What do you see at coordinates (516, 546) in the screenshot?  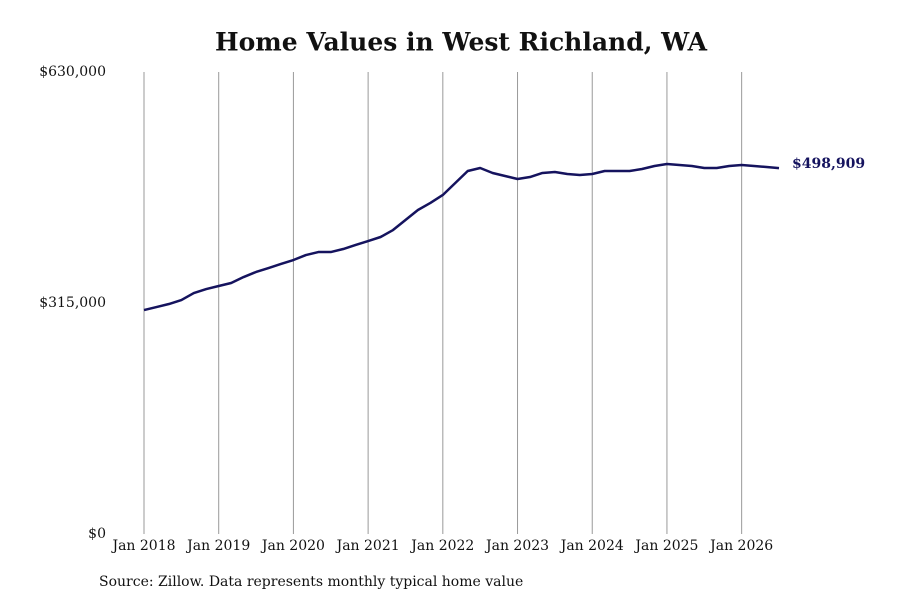 I see `x-tick-label: Jan 2023` at bounding box center [516, 546].